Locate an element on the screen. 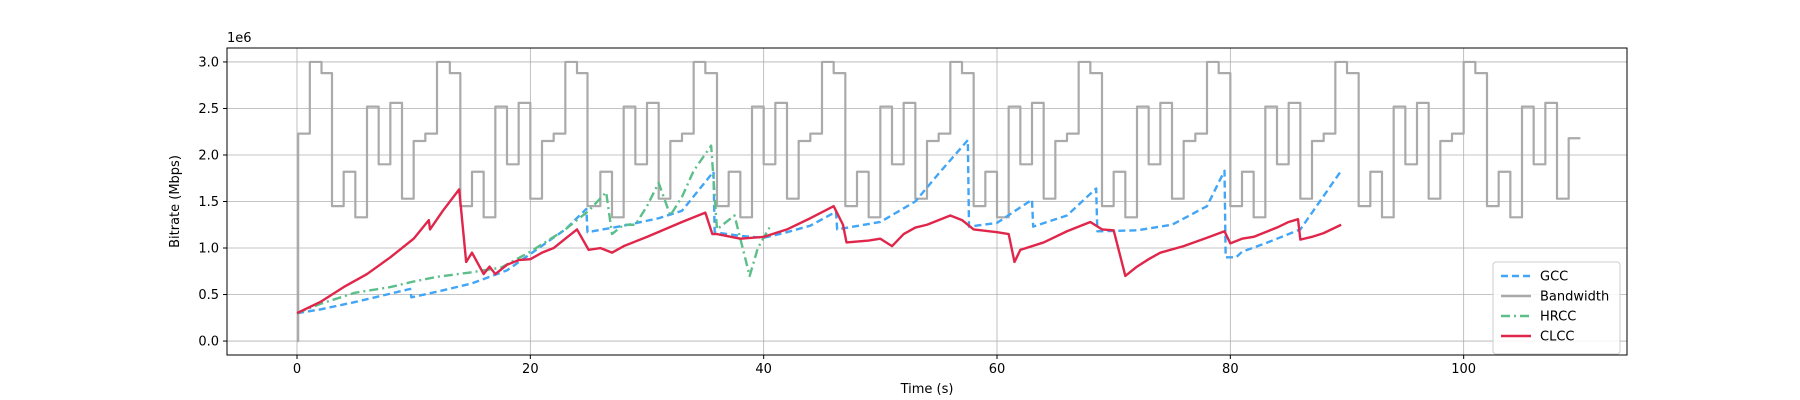 This screenshot has height=400, width=1800. y-tick-label: 1.0 is located at coordinates (208, 249).